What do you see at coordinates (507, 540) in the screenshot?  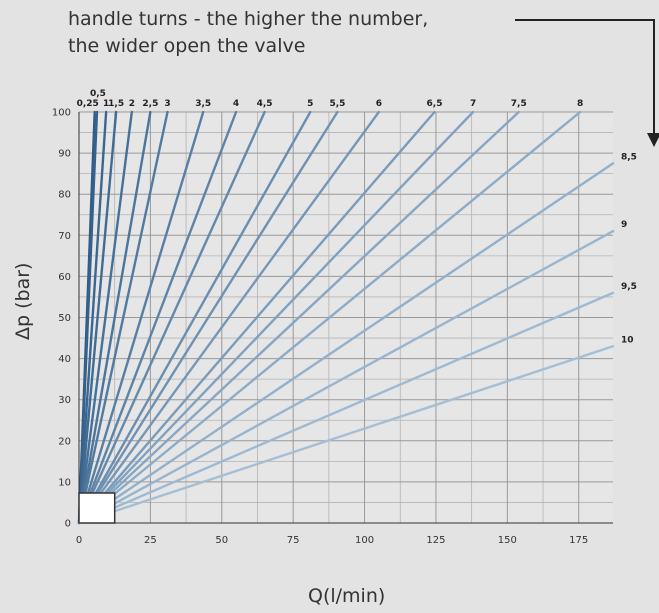 I see `x-tick-label: 150` at bounding box center [507, 540].